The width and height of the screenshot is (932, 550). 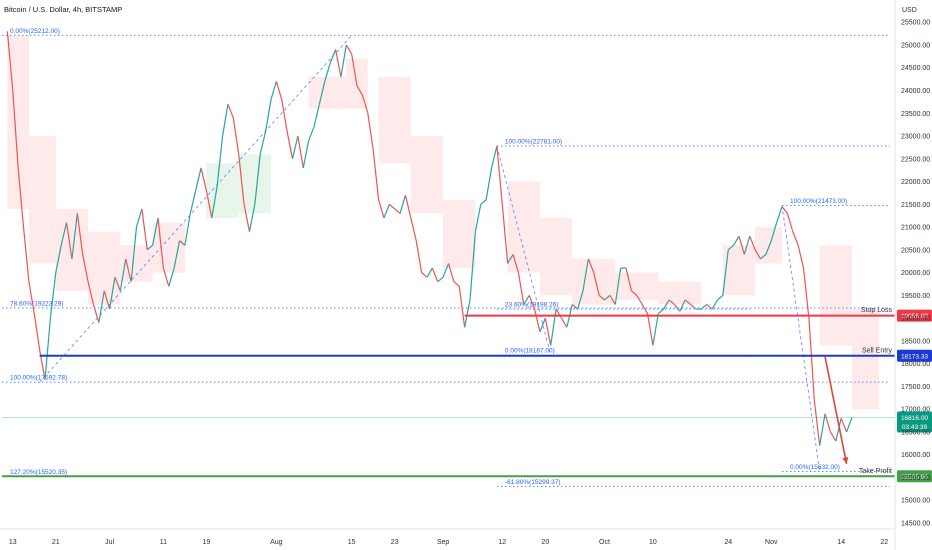 I want to click on y-tick-label: 16500.00, so click(x=915, y=432).